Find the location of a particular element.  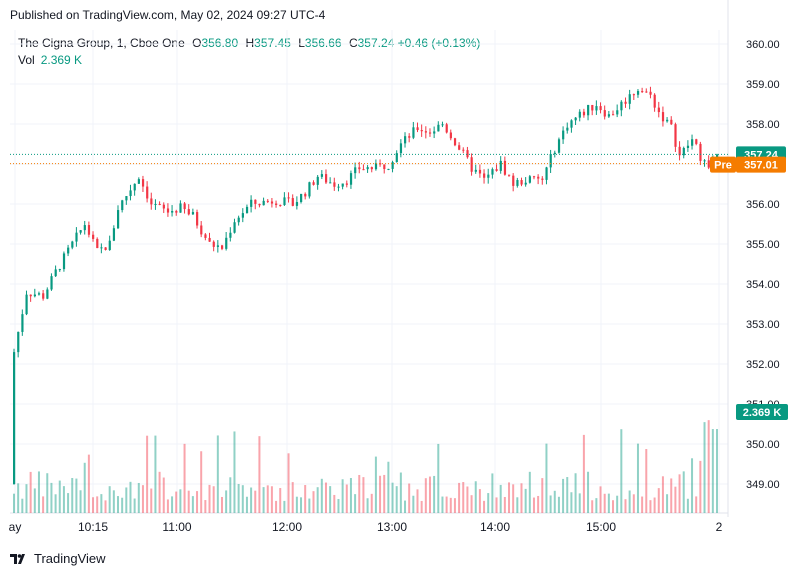

brand-name: TradingView is located at coordinates (70, 558).